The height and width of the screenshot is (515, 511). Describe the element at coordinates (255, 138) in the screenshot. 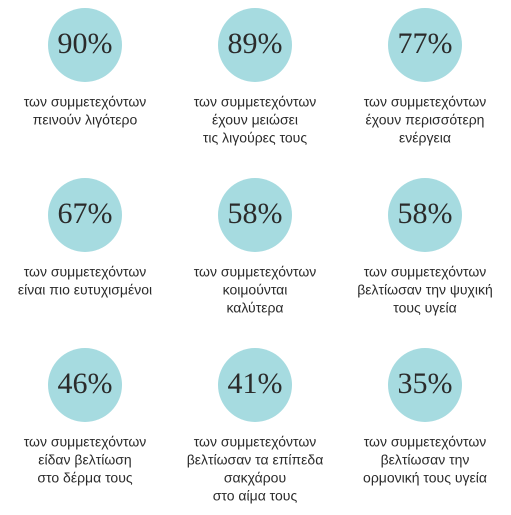

I see `stat-description: τις λιγούρες τους` at that location.